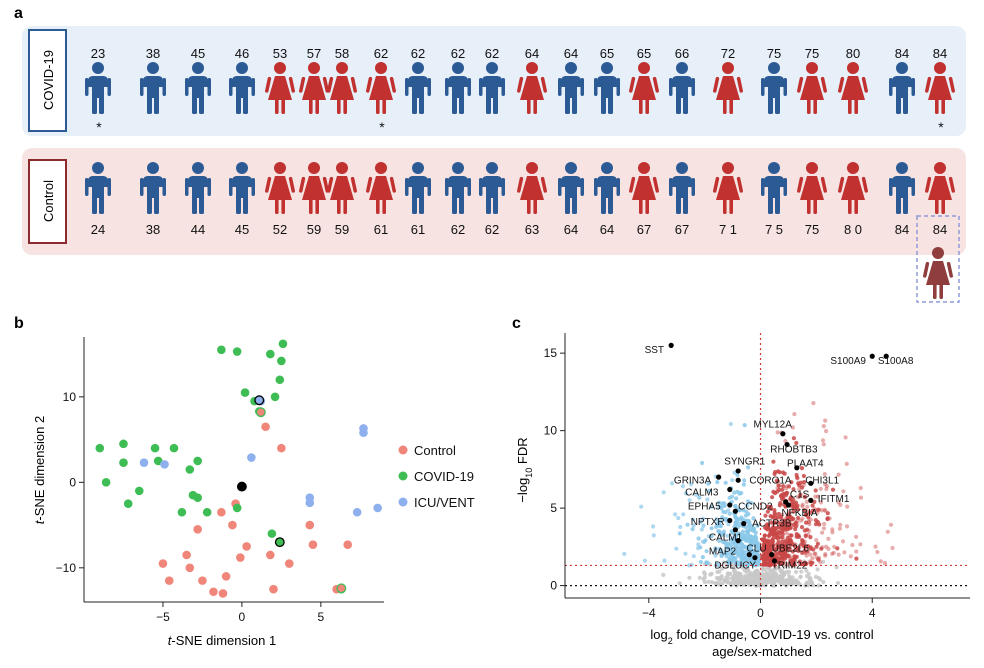 The width and height of the screenshot is (984, 668). Describe the element at coordinates (435, 450) in the screenshot. I see `tsne-legend-label: Control` at that location.